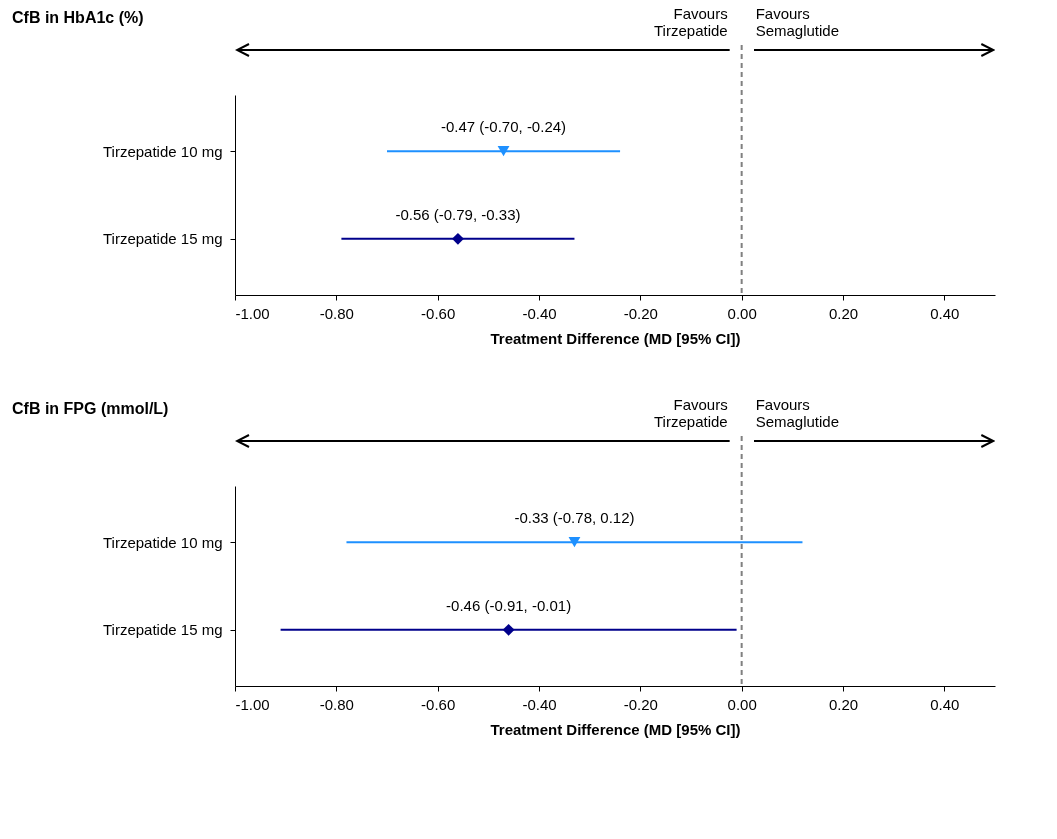 The height and width of the screenshot is (839, 1057). What do you see at coordinates (78, 17) in the screenshot?
I see `text: CfB in HbA1c (%)` at bounding box center [78, 17].